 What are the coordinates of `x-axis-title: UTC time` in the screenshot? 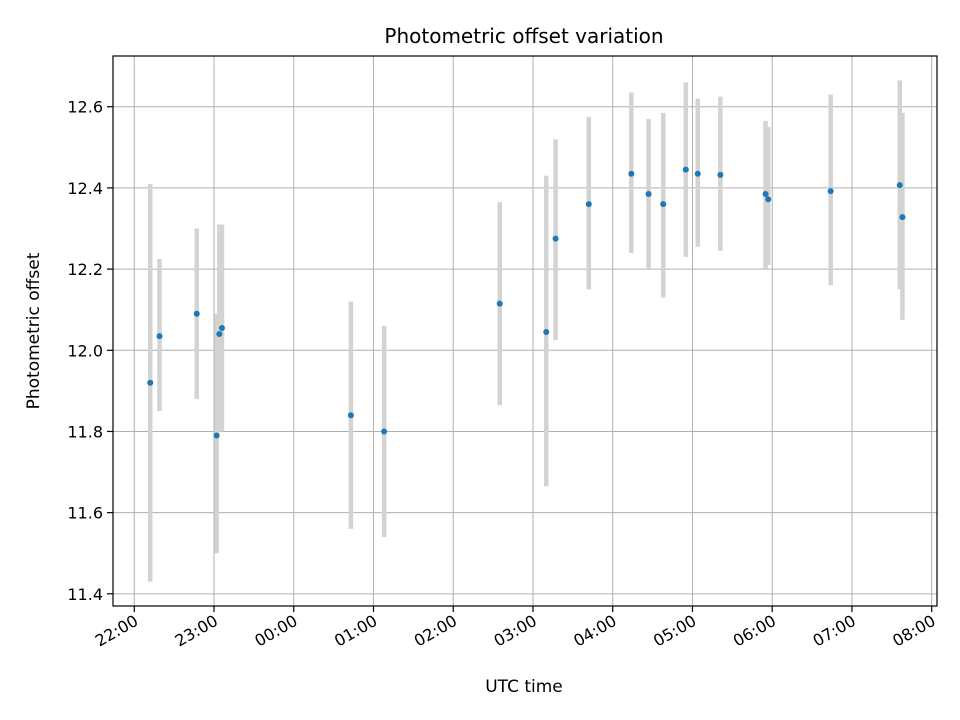 It's located at (524, 687).